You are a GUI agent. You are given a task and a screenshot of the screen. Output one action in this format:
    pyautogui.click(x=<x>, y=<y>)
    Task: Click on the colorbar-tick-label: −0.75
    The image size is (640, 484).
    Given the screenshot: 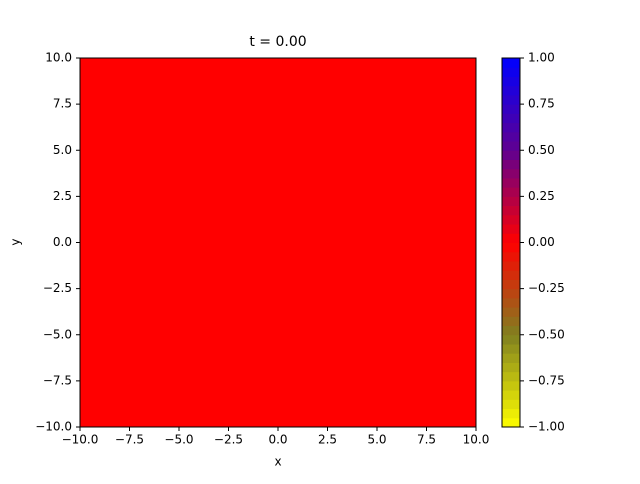 What is the action you would take?
    pyautogui.click(x=546, y=380)
    